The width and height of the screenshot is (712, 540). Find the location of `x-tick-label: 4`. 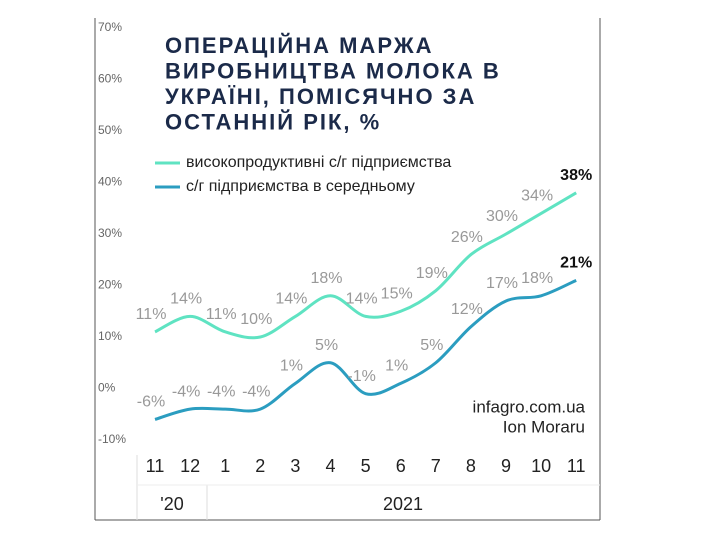

x-tick-label: 4 is located at coordinates (330, 466).